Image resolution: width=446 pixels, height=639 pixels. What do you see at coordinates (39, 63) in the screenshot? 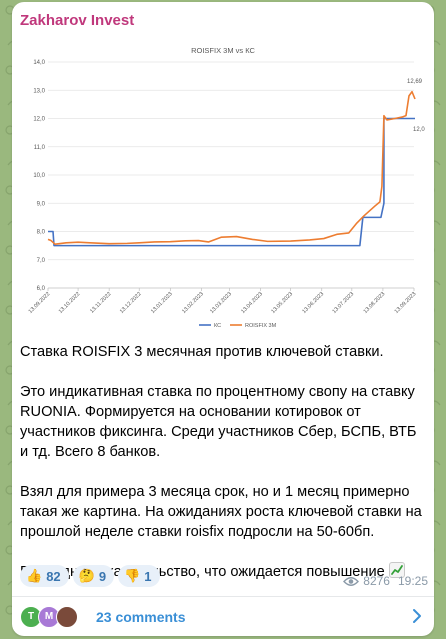
I see `y-tick-label: 14,0` at bounding box center [39, 63].